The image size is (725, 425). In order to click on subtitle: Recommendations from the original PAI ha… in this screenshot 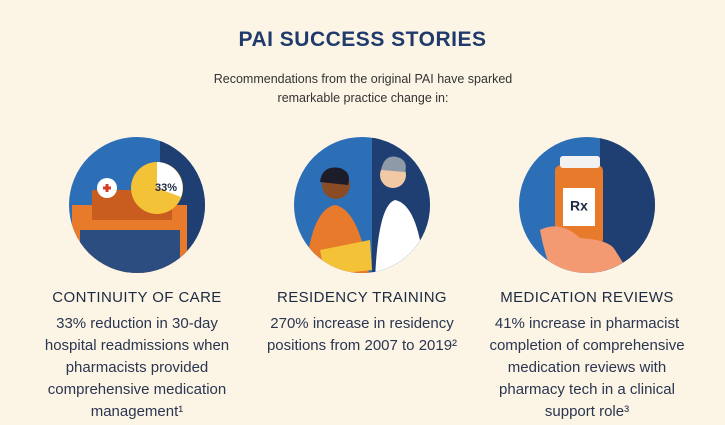, I will do `click(363, 88)`.